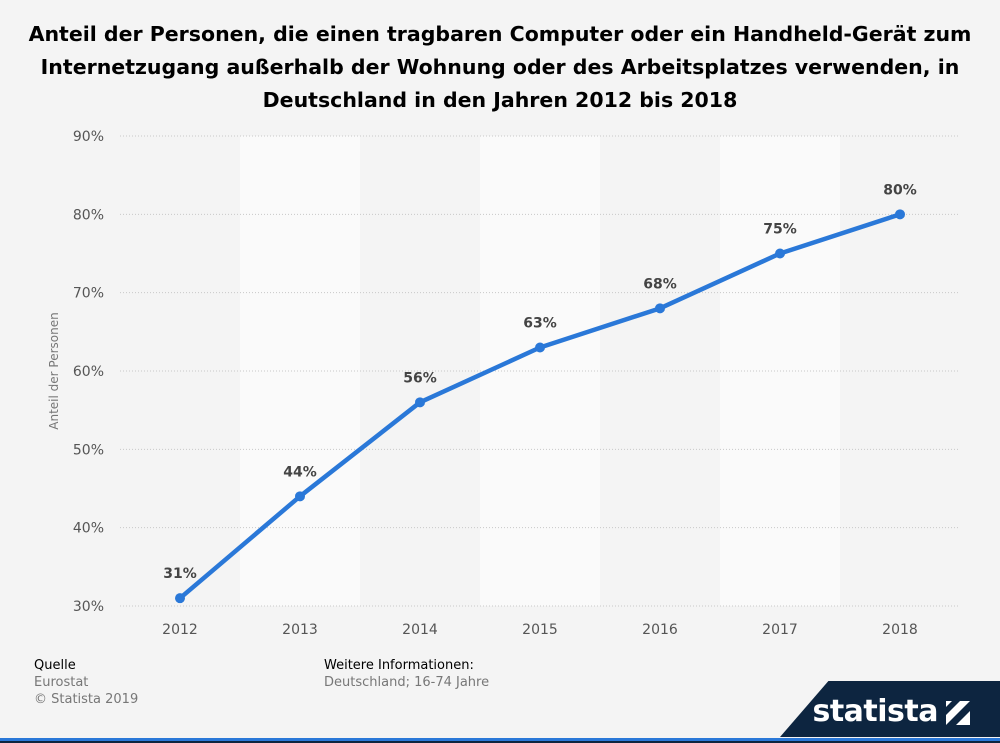 The image size is (1000, 743). I want to click on copyright-text: © Statista 2019, so click(86, 699).